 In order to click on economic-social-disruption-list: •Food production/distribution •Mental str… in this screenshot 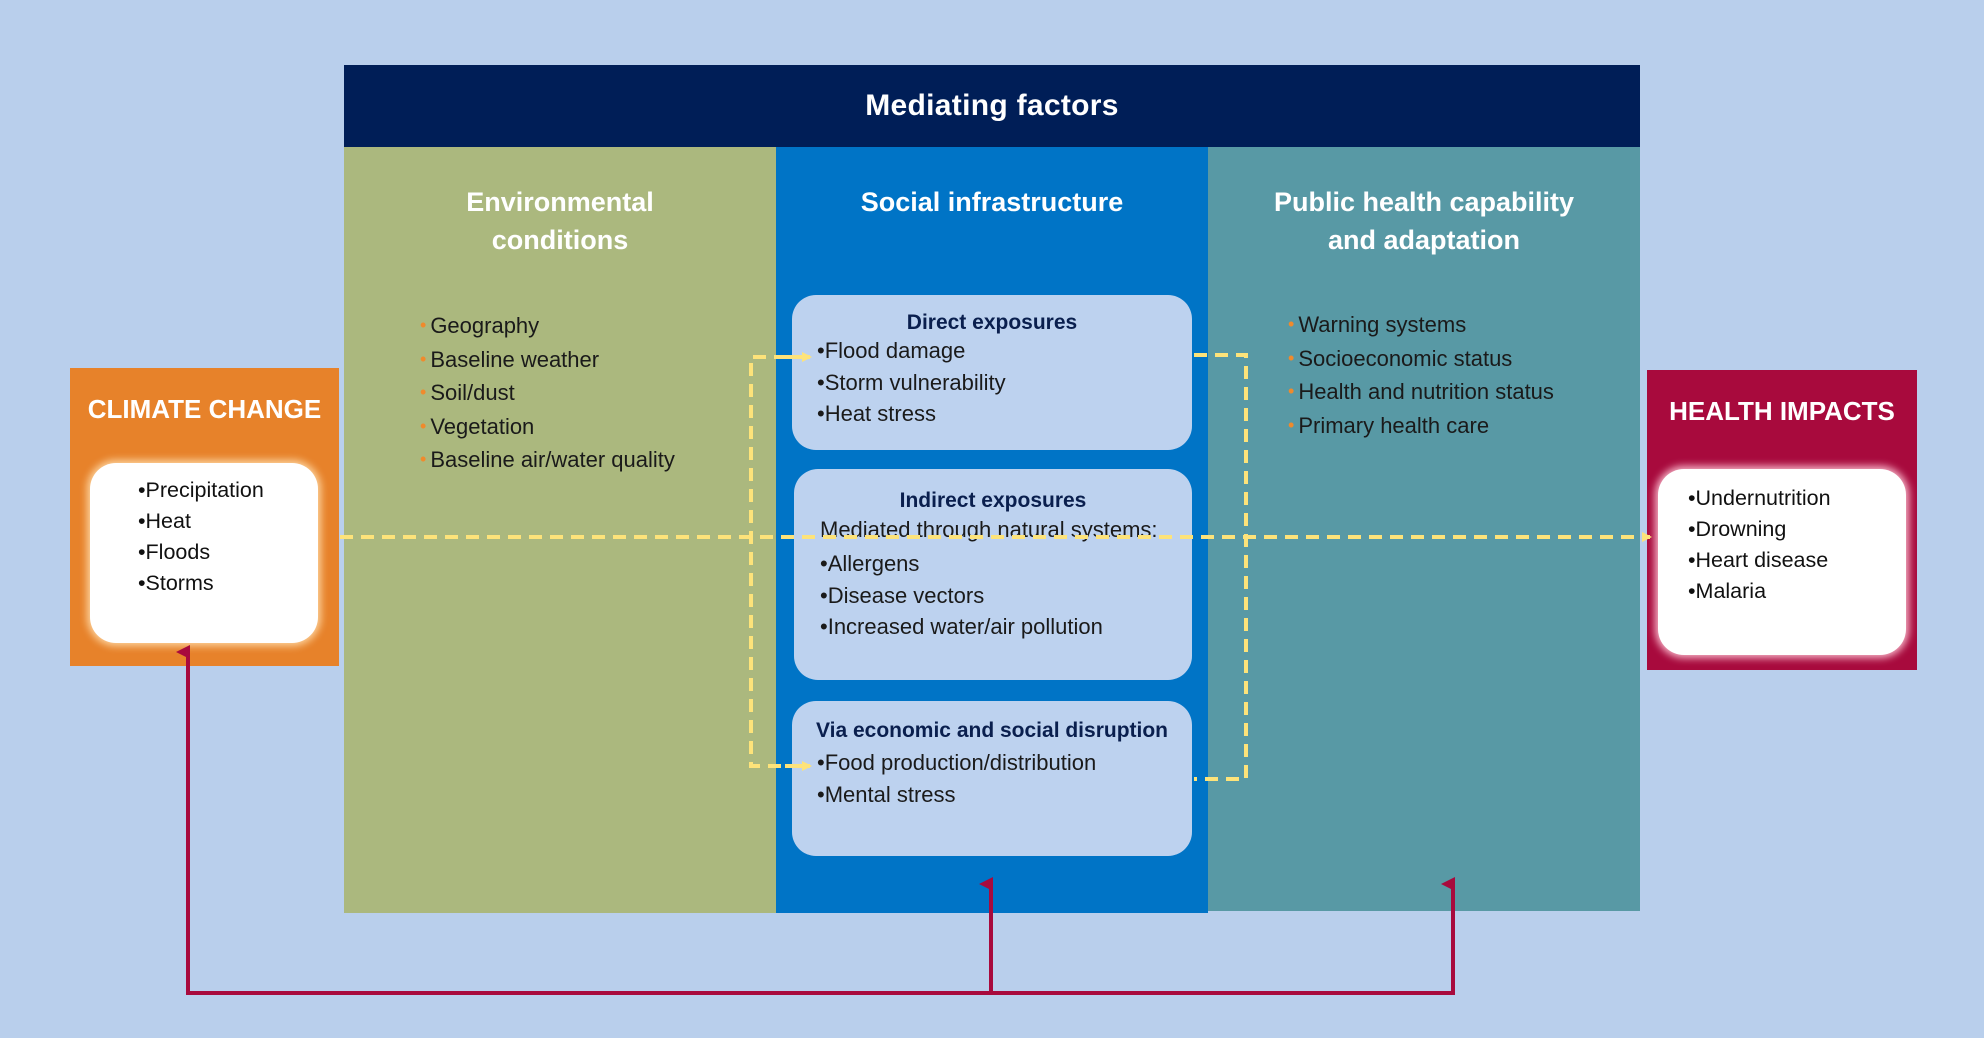, I will do `click(956, 778)`.